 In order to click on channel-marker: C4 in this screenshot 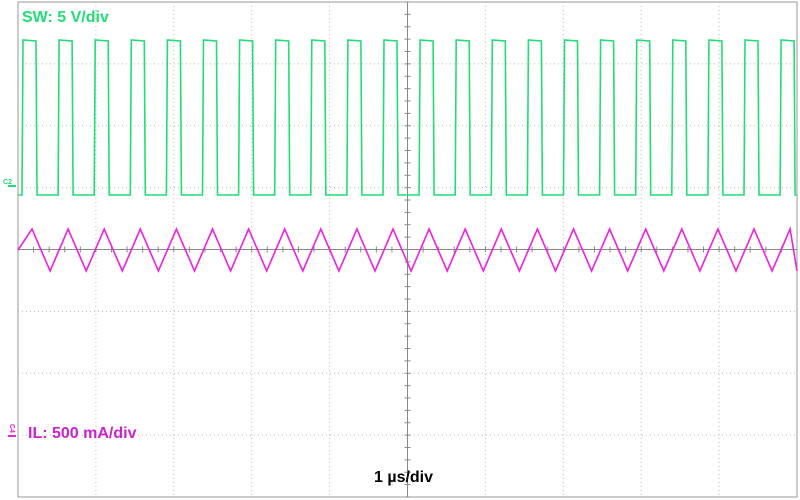, I will do `click(11, 428)`.